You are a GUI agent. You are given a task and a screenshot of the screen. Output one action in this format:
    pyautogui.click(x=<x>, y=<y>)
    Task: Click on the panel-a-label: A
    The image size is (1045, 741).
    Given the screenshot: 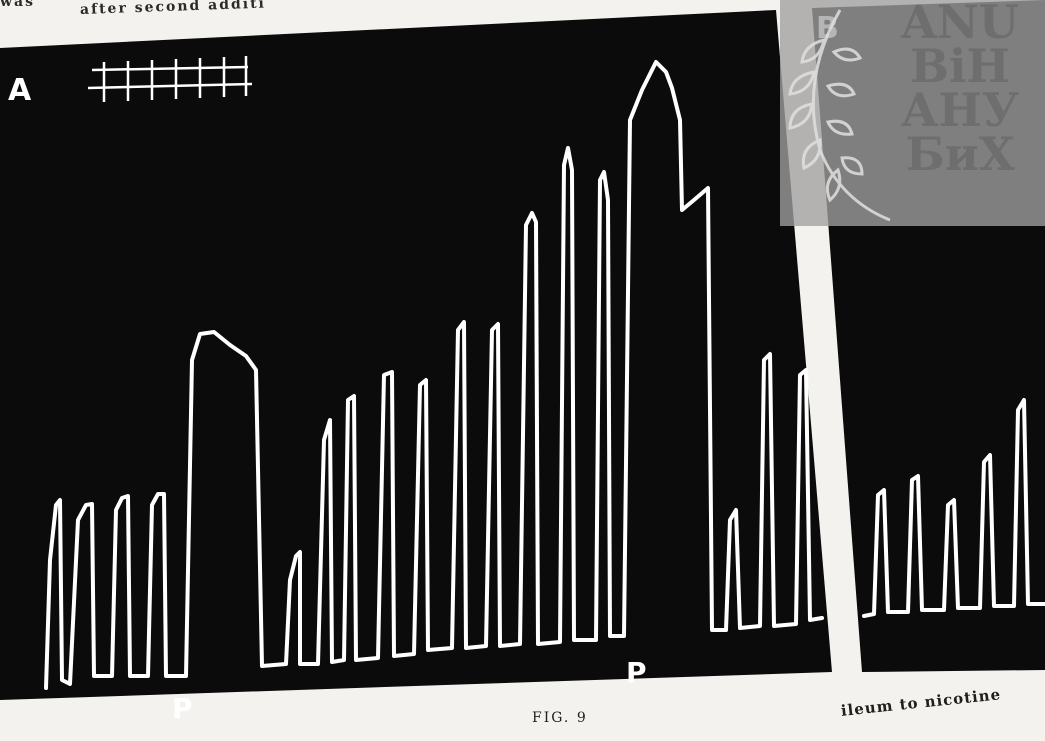 What is the action you would take?
    pyautogui.click(x=20, y=90)
    